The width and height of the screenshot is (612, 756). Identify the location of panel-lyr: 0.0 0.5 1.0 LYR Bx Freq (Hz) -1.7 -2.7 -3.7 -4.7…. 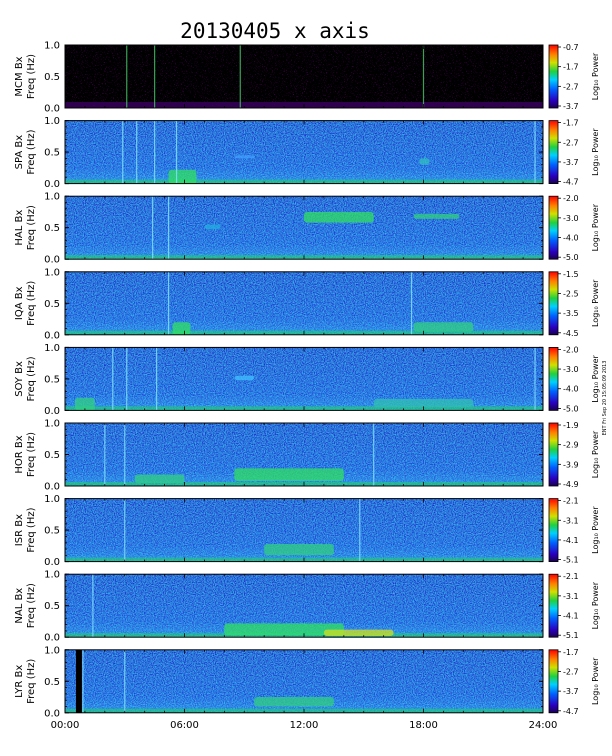
(307, 682).